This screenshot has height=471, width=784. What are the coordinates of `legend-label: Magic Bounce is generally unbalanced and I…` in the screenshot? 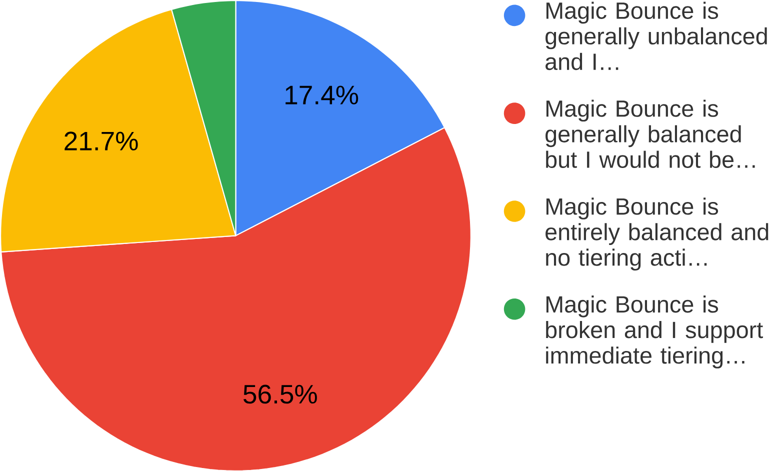 It's located at (656, 36).